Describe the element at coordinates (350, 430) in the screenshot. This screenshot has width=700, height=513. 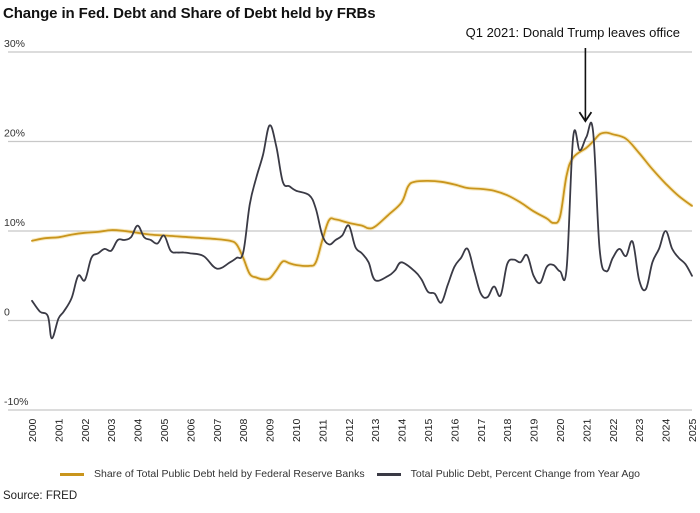
I see `x-tick-label: 2012` at that location.